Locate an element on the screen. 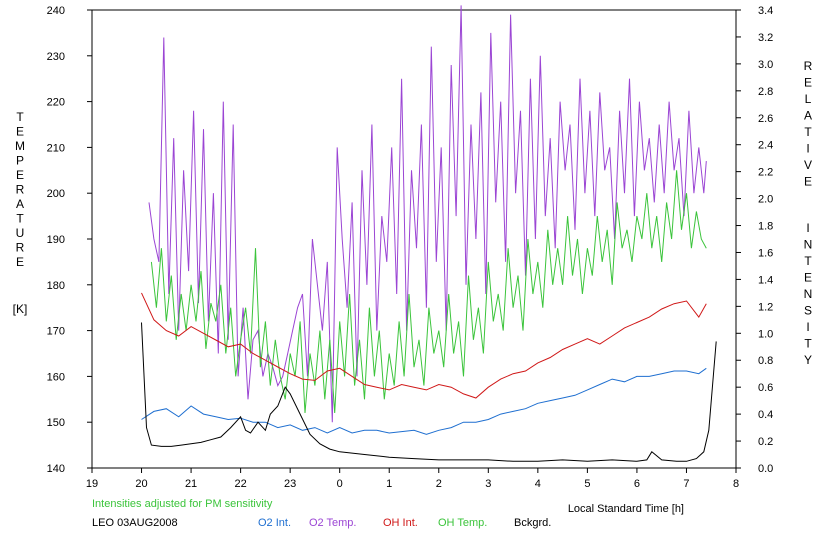 This screenshot has height=535, width=828. left-tick-label: 200 is located at coordinates (56, 194).